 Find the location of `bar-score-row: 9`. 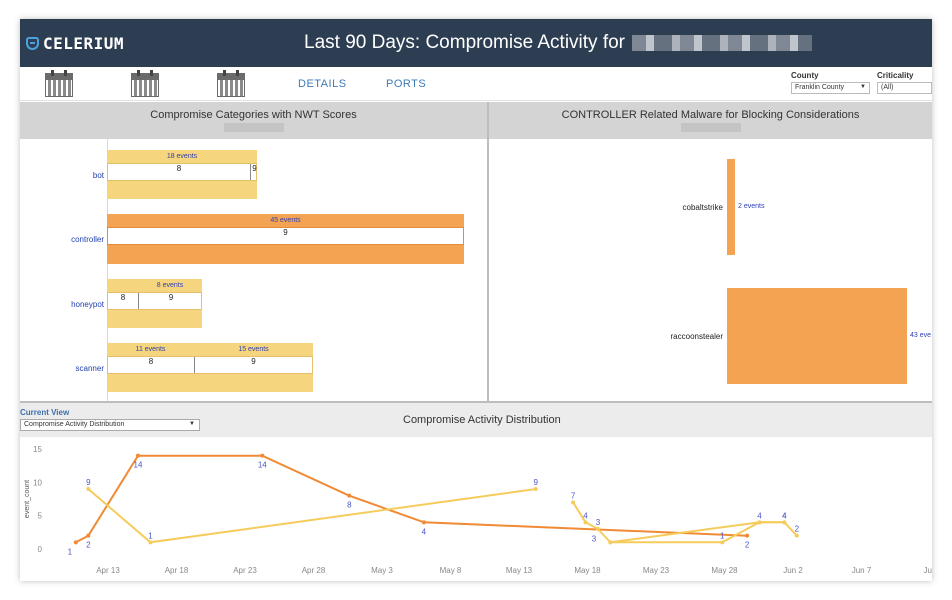

bar-score-row: 9 is located at coordinates (285, 236).